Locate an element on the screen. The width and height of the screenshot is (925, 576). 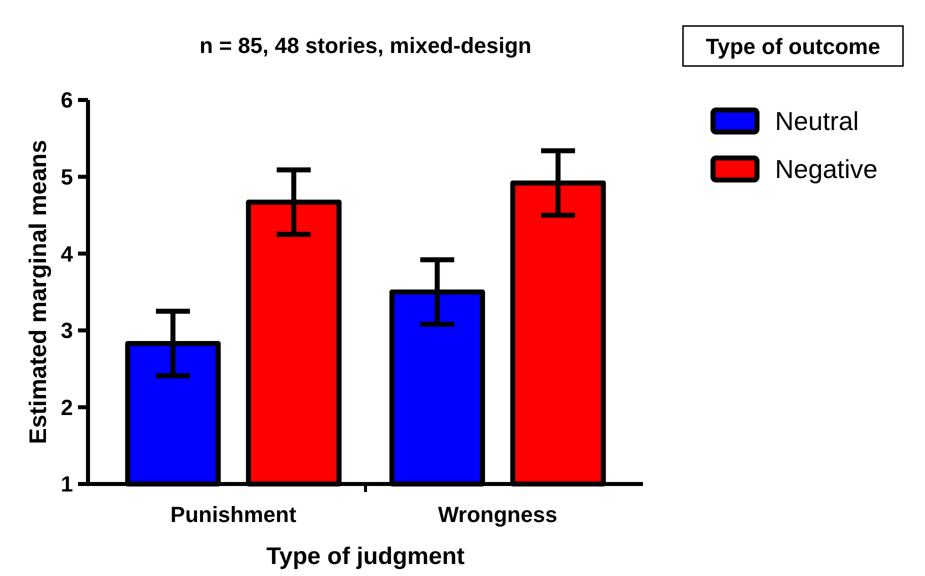
y-tick-label: 5 is located at coordinates (66, 177).